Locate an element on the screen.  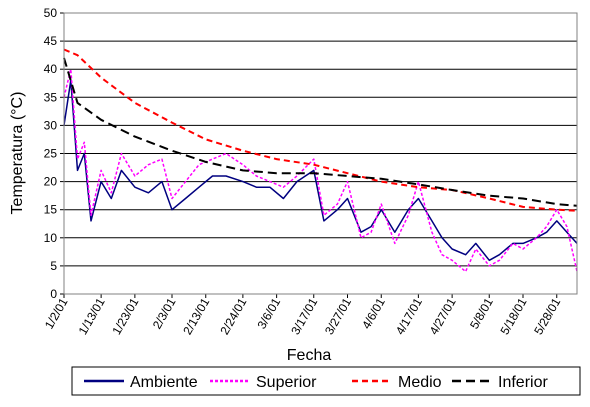
y-tick-label: 20 is located at coordinates (51, 182).